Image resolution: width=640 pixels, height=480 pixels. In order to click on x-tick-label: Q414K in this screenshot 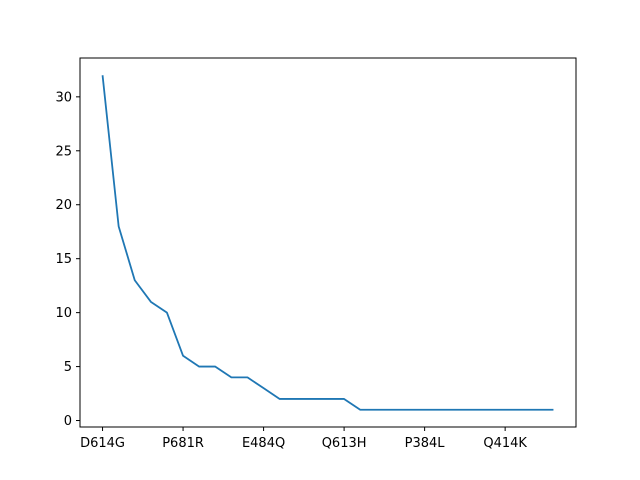, I will do `click(505, 443)`.